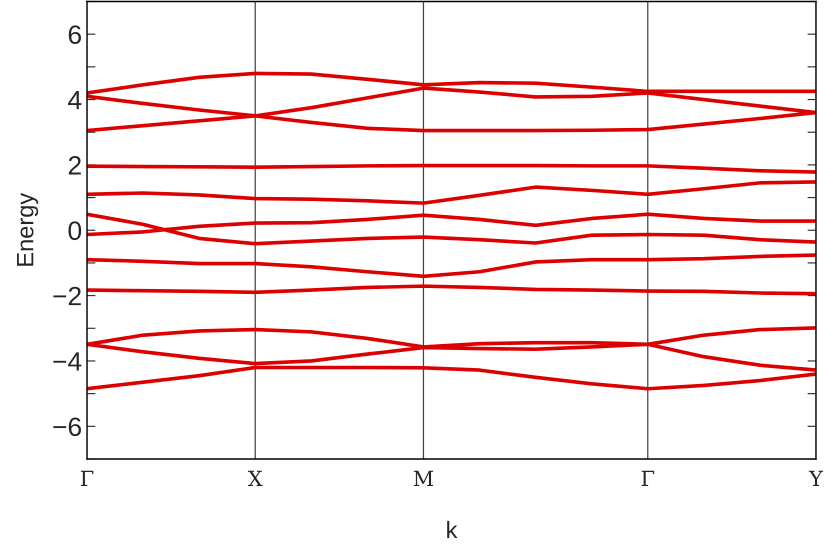 The height and width of the screenshot is (550, 827). I want to click on x-axis-title: k, so click(452, 529).